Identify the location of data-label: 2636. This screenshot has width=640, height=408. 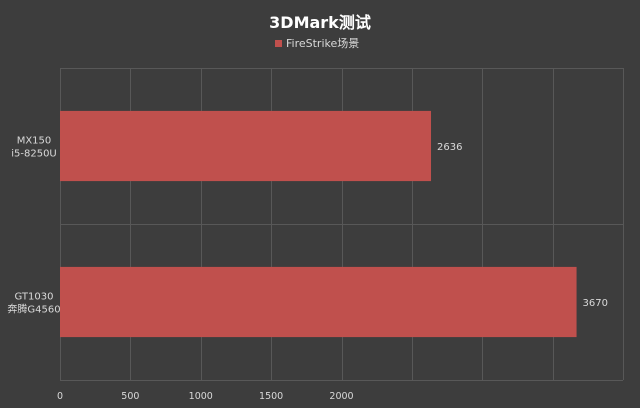
(449, 147).